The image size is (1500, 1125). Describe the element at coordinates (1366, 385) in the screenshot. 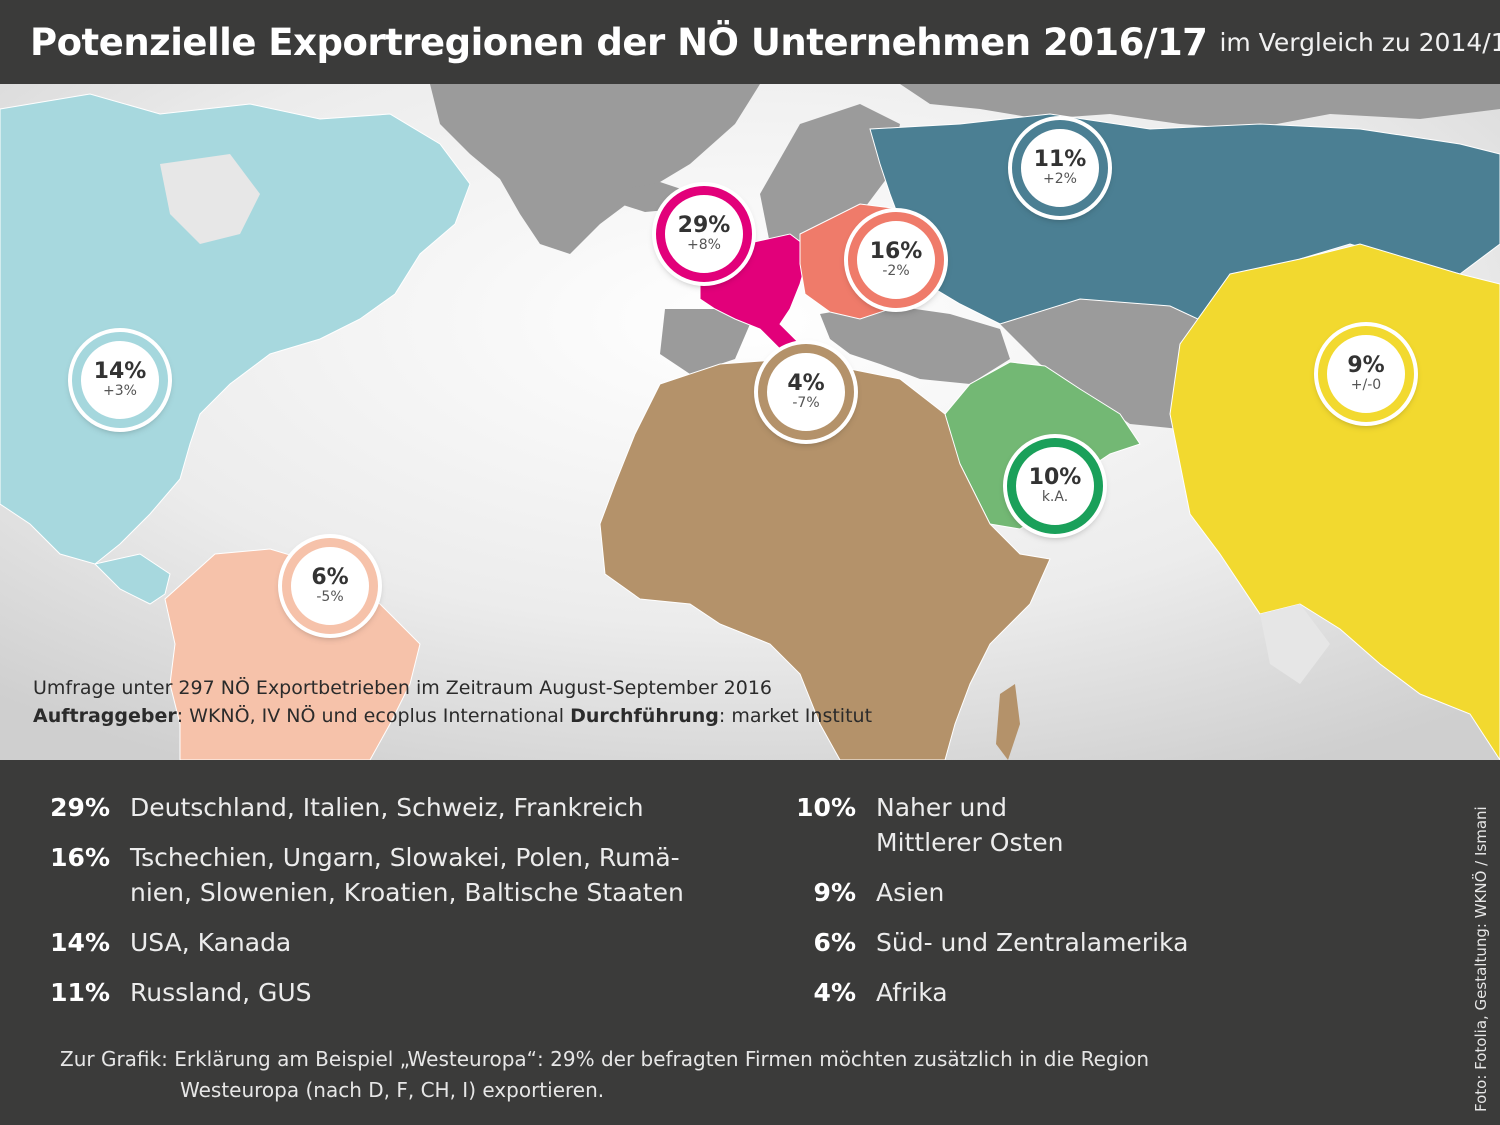

I see `region-change: +/-0` at that location.